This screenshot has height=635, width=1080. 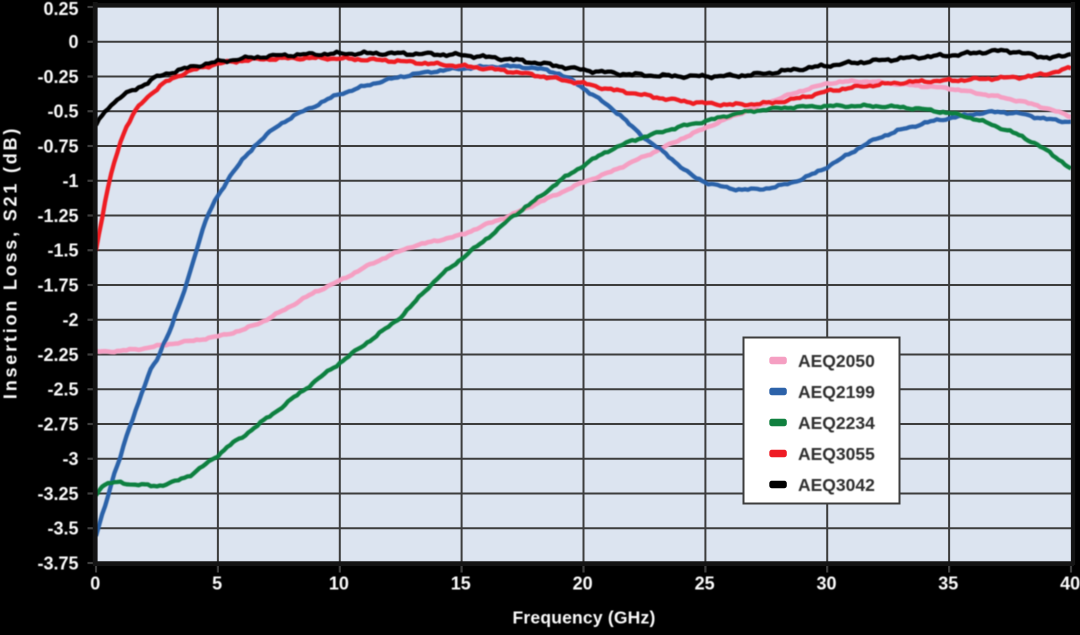 What do you see at coordinates (705, 584) in the screenshot?
I see `svg-text: 25` at bounding box center [705, 584].